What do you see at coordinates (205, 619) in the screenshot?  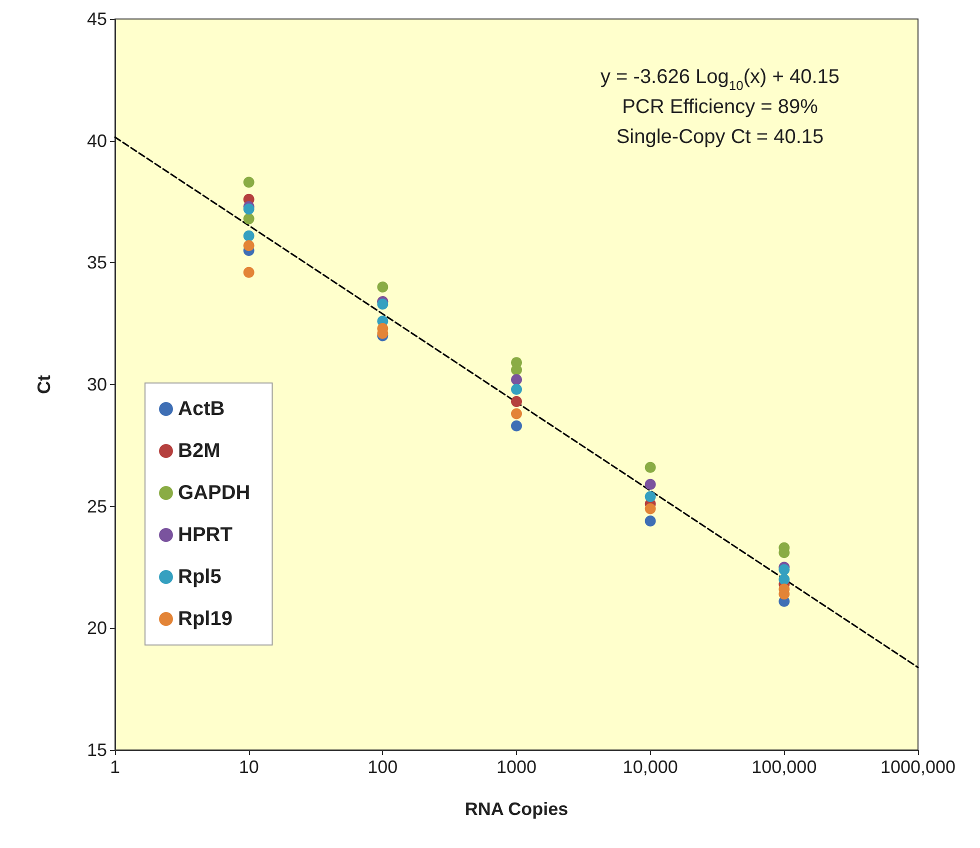 I see `legend-label: Rpl19` at bounding box center [205, 619].